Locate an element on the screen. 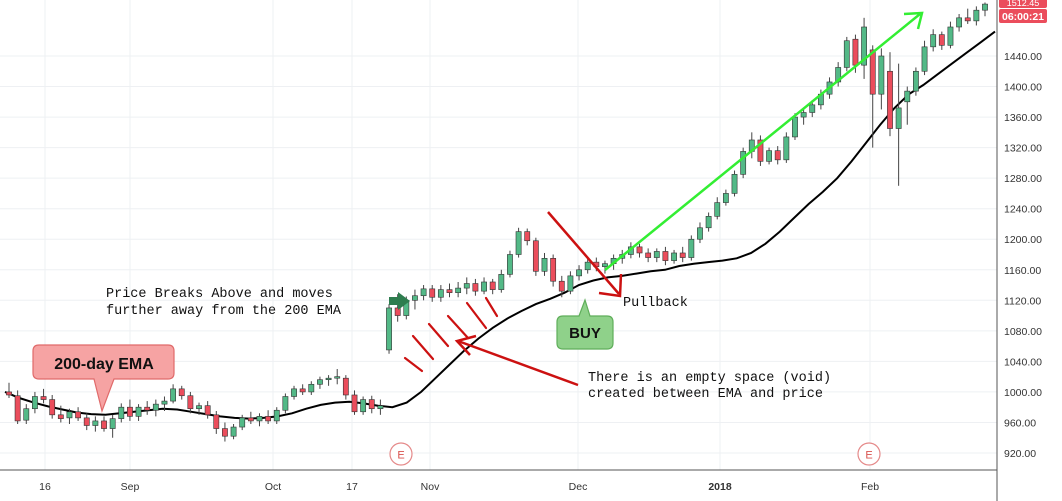 The height and width of the screenshot is (501, 1062). last-price-text: 1512.45 is located at coordinates (1023, 4).